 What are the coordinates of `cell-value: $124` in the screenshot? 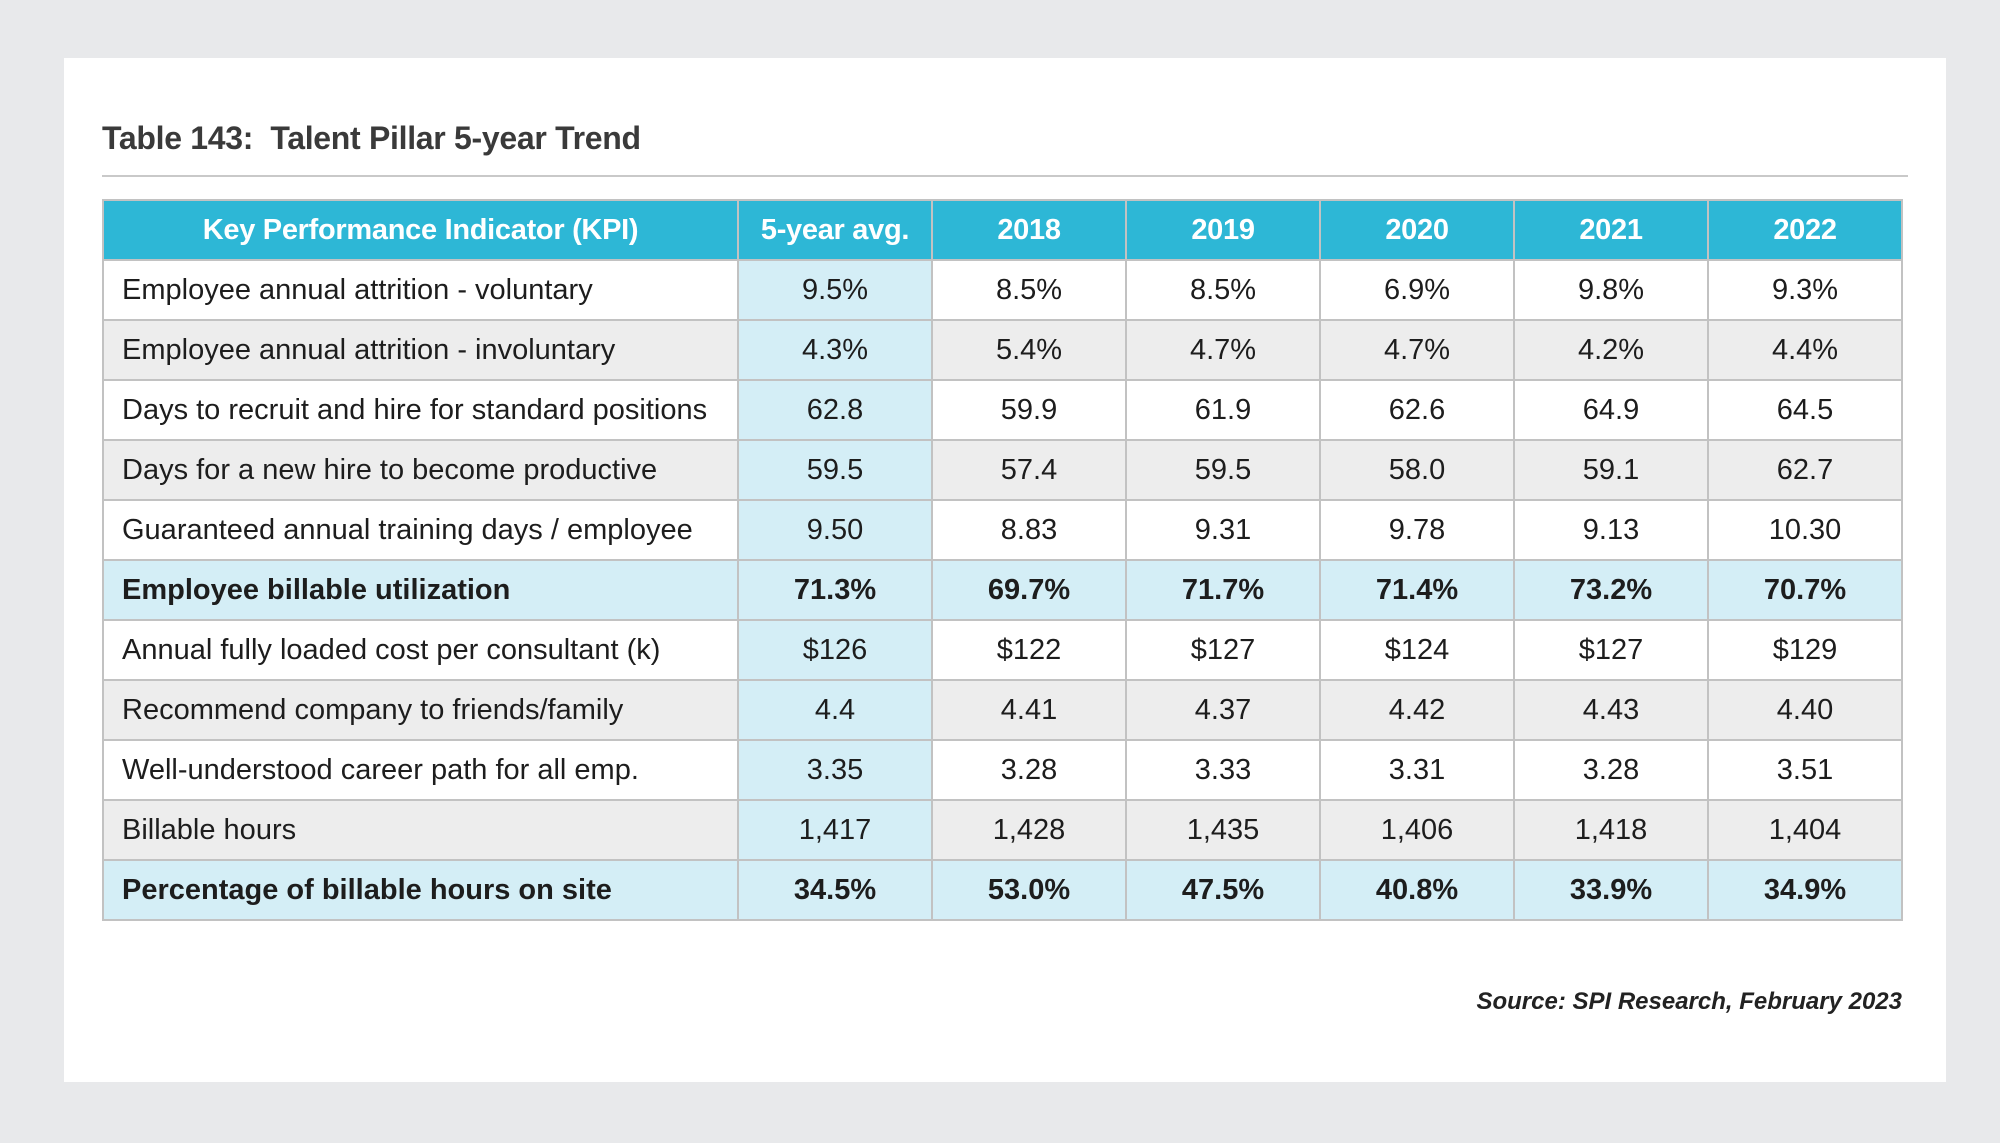 It's located at (1417, 650).